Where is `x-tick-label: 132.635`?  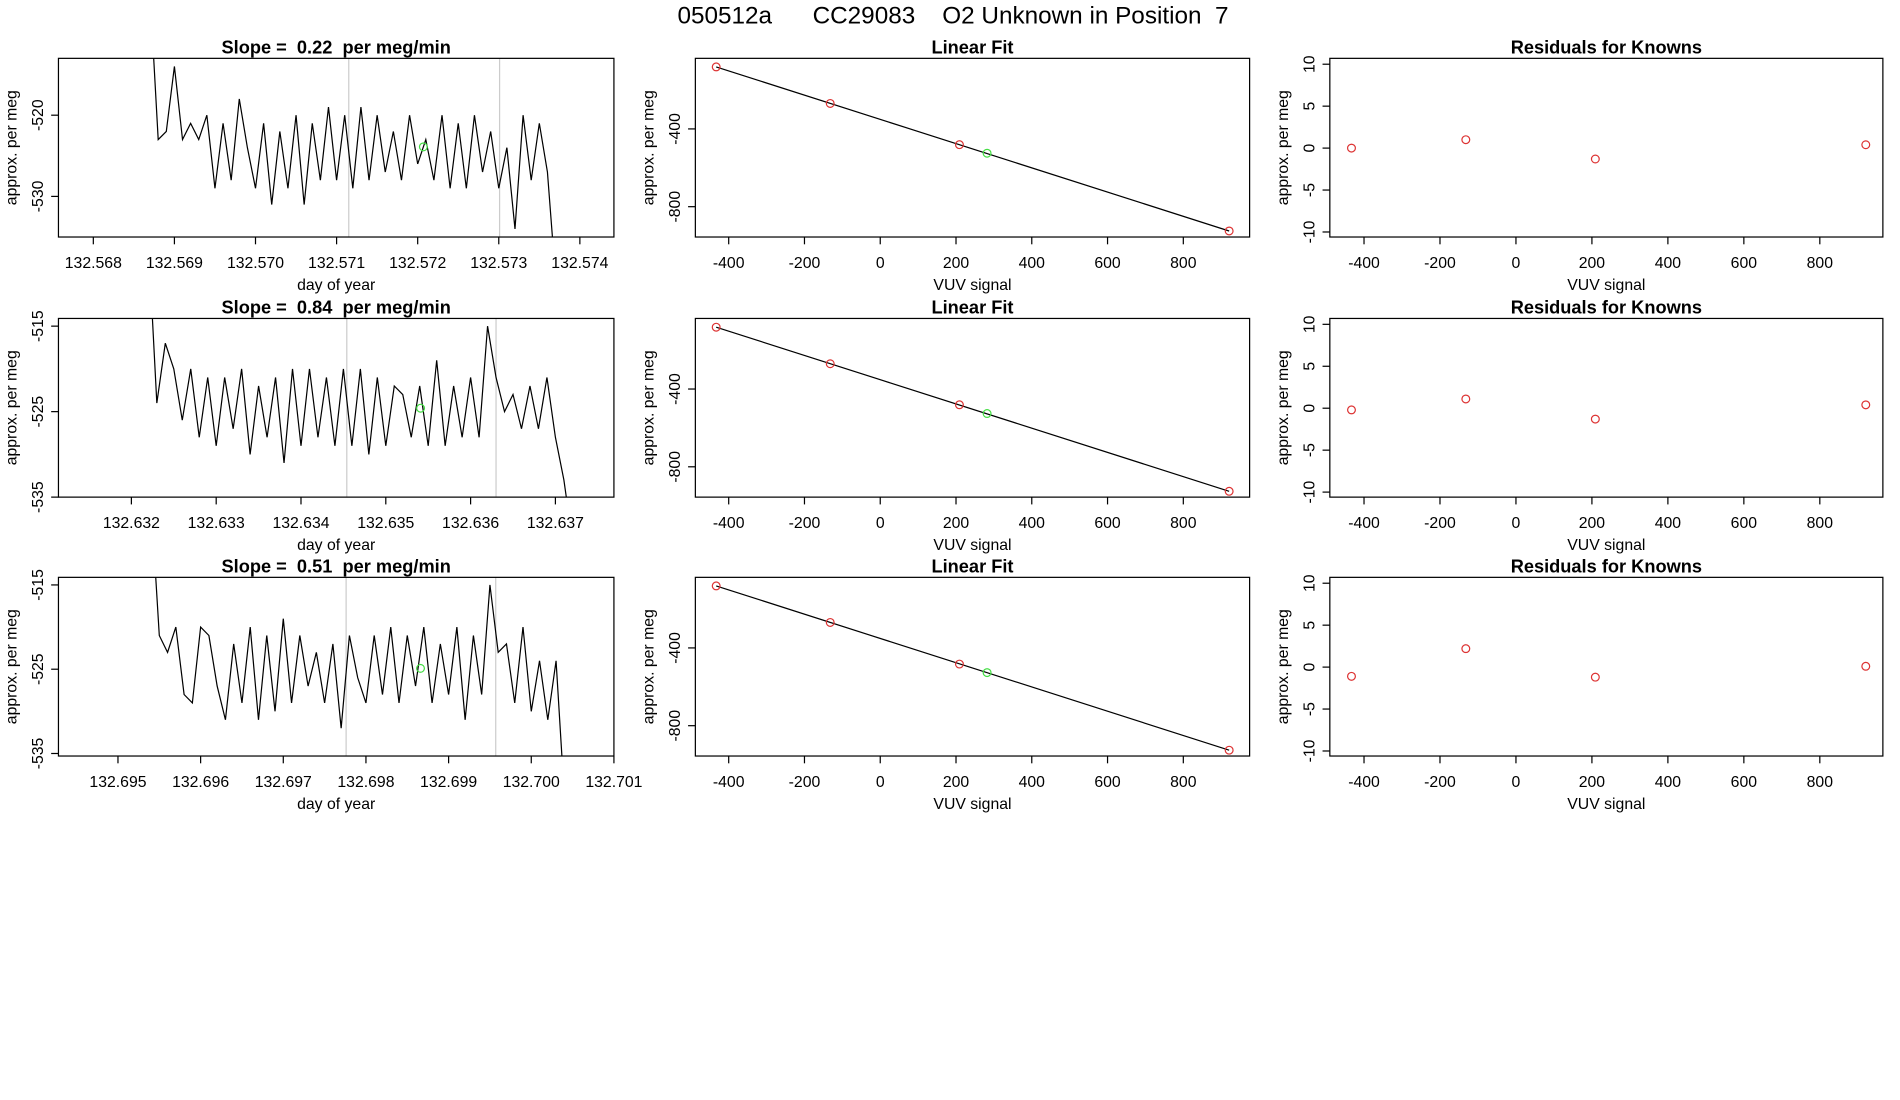 x-tick-label: 132.635 is located at coordinates (385, 523).